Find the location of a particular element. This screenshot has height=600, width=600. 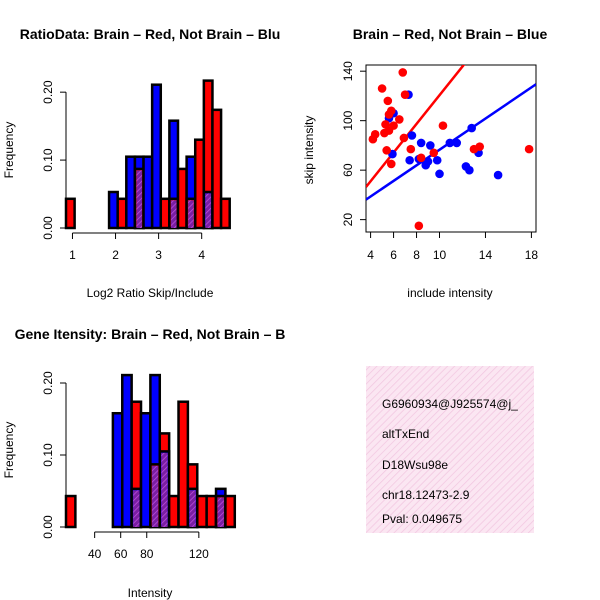

ratio-bars is located at coordinates (147, 154).